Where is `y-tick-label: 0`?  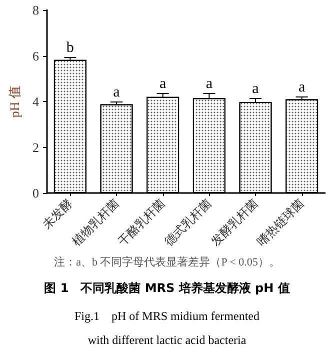
y-tick-label: 0 is located at coordinates (35, 193).